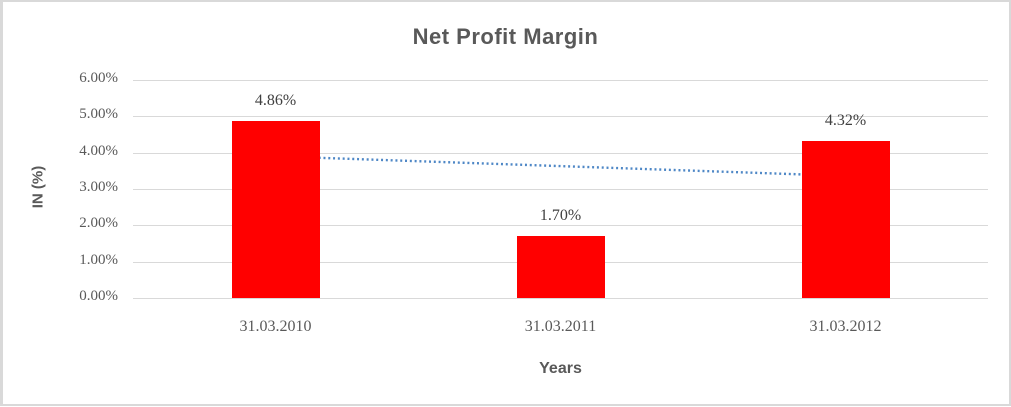 This screenshot has width=1011, height=407. I want to click on y-tick-label: 0.00%, so click(98, 296).